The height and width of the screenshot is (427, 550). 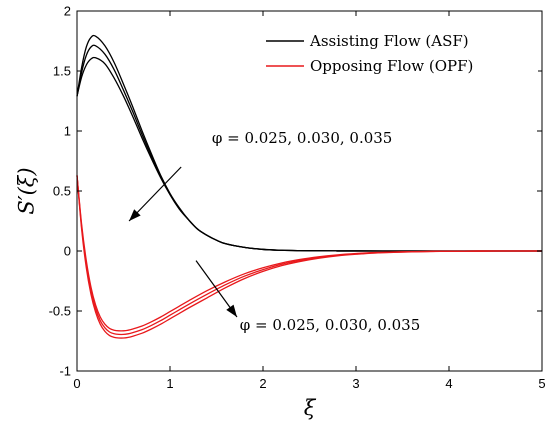 What do you see at coordinates (27, 190) in the screenshot?
I see `y-axis-label: S′(ξ)` at bounding box center [27, 190].